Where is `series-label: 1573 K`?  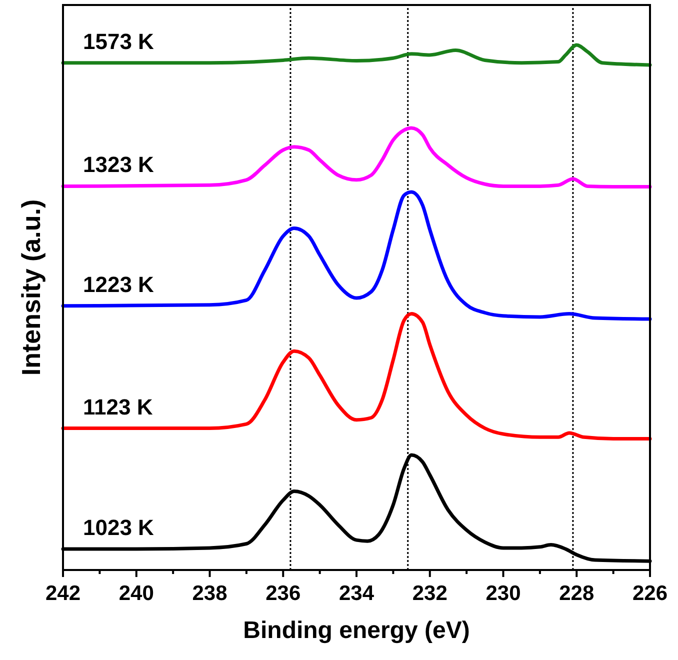 series-label: 1573 K is located at coordinates (118, 41).